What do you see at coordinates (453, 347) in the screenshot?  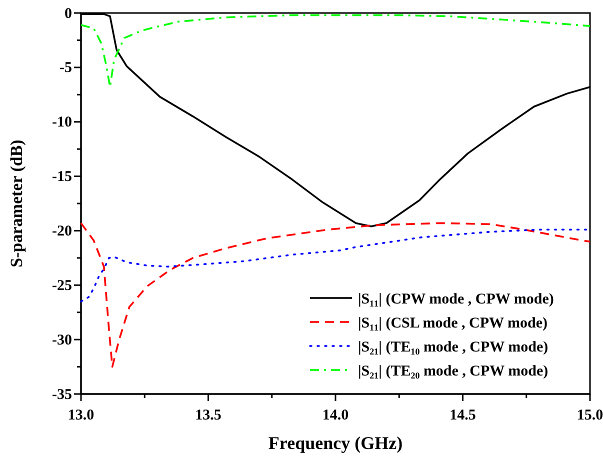 I see `legend-label: |S₂₁| (TE₁₀ mode , CPW mode)` at bounding box center [453, 347].